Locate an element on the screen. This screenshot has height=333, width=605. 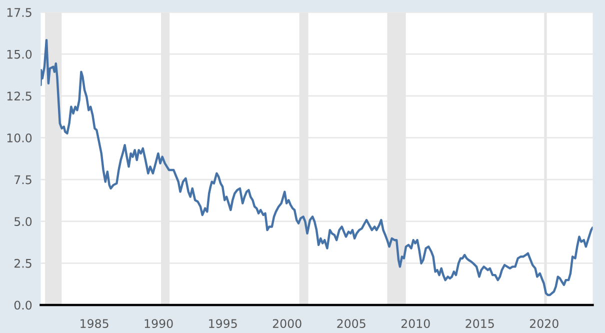
x-tick-label: 1995 is located at coordinates (223, 323).